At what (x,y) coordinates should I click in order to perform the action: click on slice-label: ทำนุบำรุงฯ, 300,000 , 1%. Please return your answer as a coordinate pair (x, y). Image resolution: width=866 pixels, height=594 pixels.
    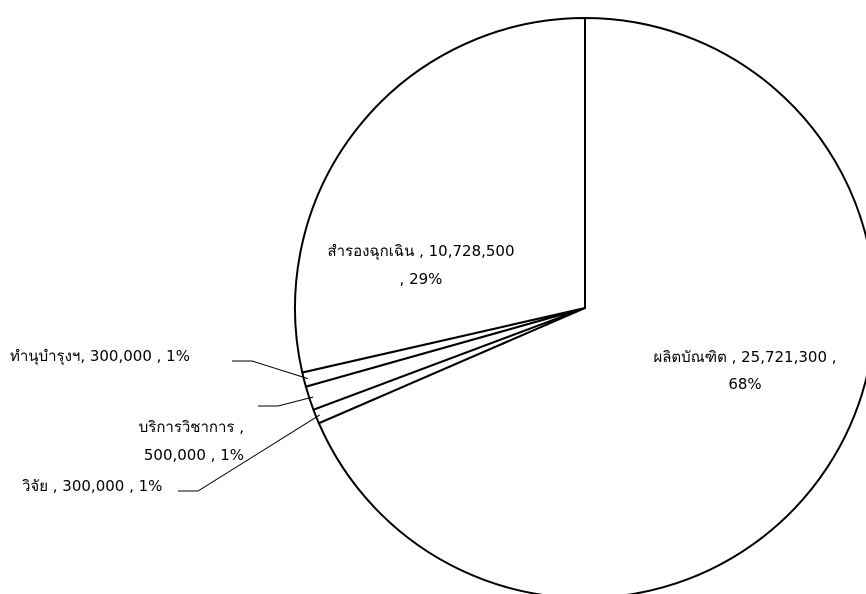
    Looking at the image, I should click on (100, 356).